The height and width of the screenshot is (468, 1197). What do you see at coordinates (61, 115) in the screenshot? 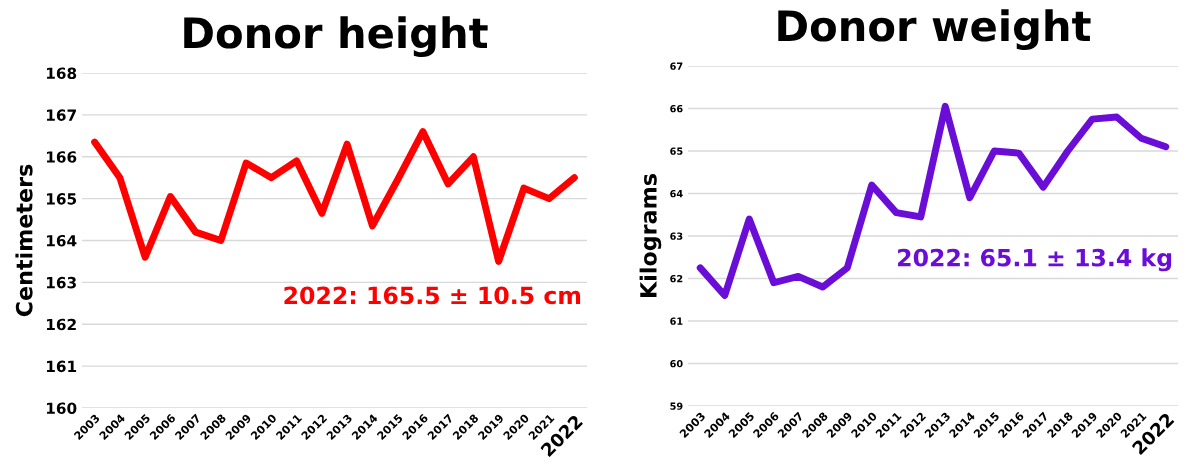
I see `y-tick-label: 167` at bounding box center [61, 115].